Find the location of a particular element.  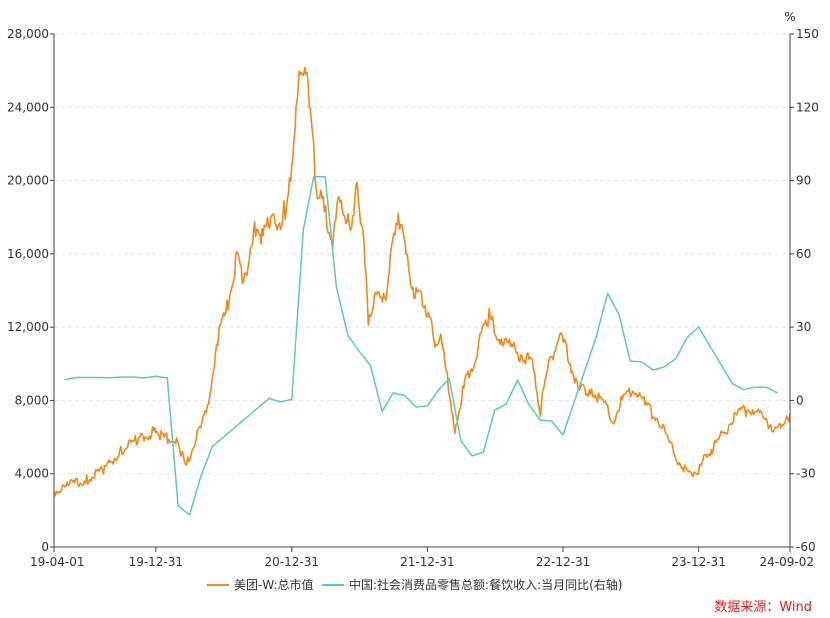

left-tick-label: 28,000 is located at coordinates (28, 34).